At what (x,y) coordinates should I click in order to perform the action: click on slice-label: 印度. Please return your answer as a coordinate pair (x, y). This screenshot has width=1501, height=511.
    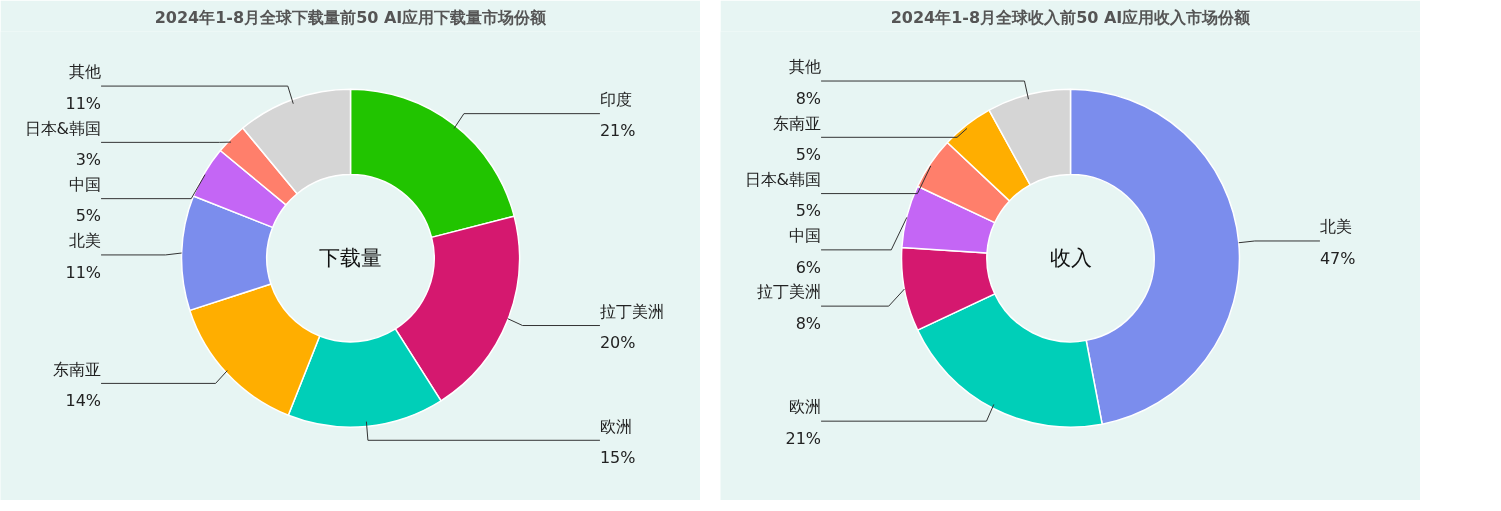
    Looking at the image, I should click on (615, 99).